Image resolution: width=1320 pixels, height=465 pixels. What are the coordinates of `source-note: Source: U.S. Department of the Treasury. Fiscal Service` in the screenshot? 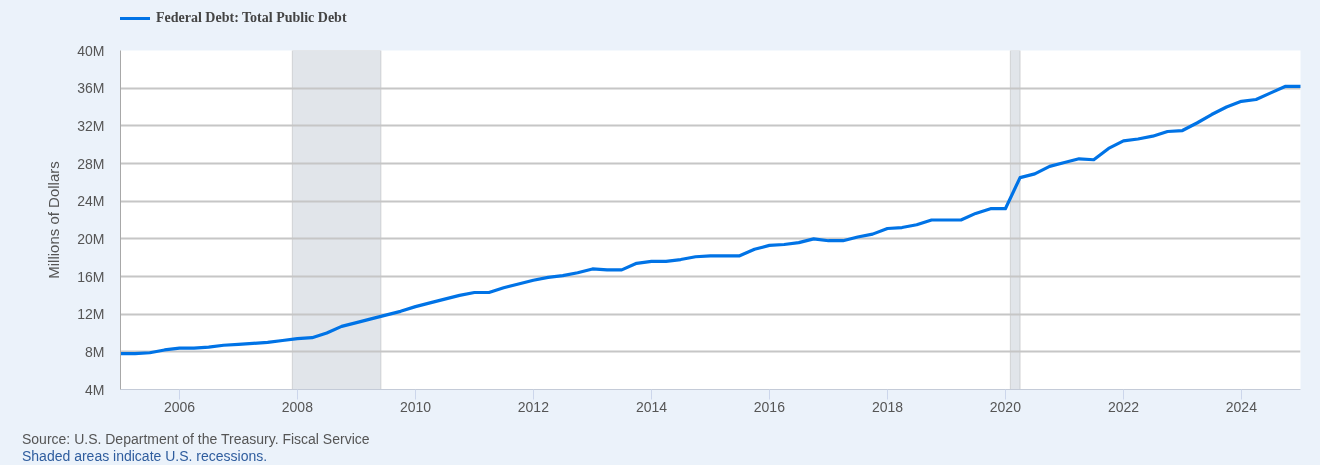 It's located at (196, 439).